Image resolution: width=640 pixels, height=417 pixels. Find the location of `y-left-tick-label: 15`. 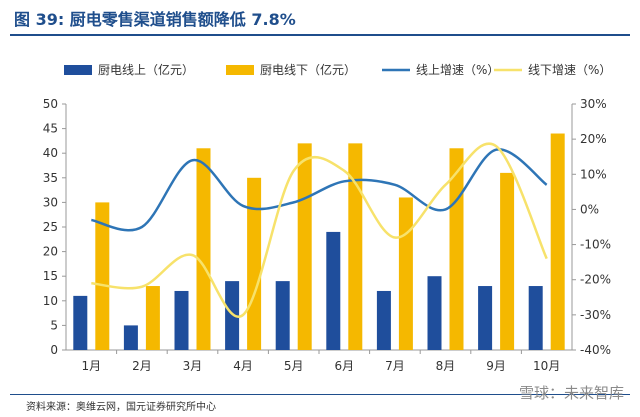

y-left-tick-label: 15 is located at coordinates (50, 276).